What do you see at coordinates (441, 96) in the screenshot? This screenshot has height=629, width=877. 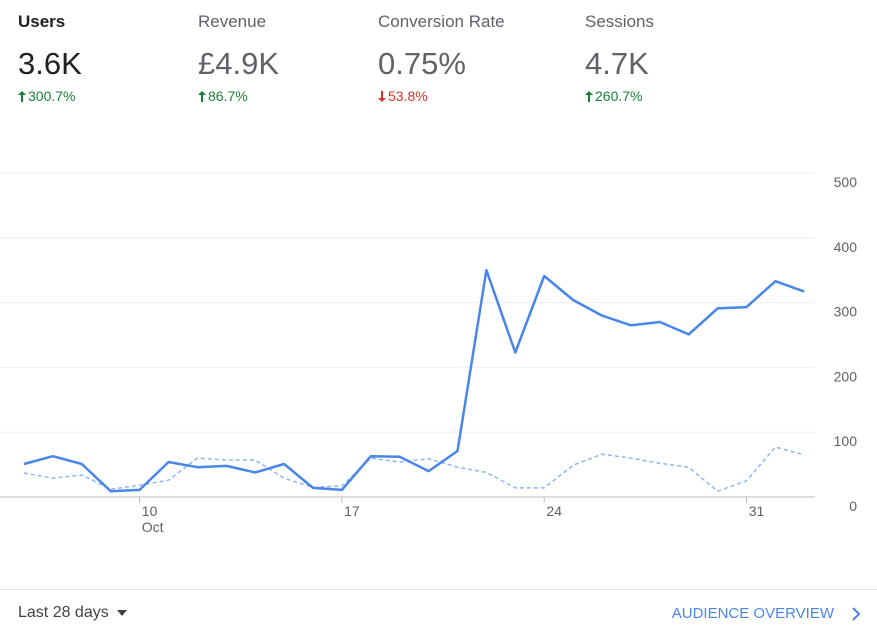 I see `metric-change: 53.8%` at bounding box center [441, 96].